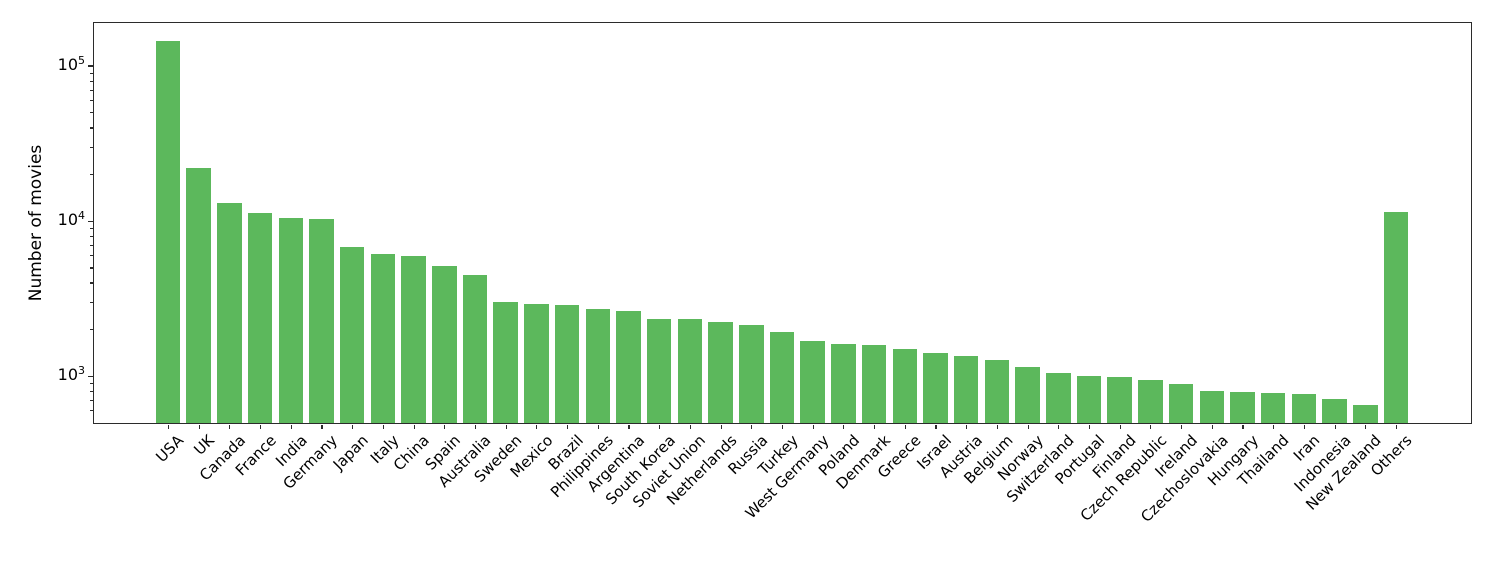 The height and width of the screenshot is (570, 1488). Describe the element at coordinates (71, 64) in the screenshot. I see `y-tick-label-10e5: 105` at that location.